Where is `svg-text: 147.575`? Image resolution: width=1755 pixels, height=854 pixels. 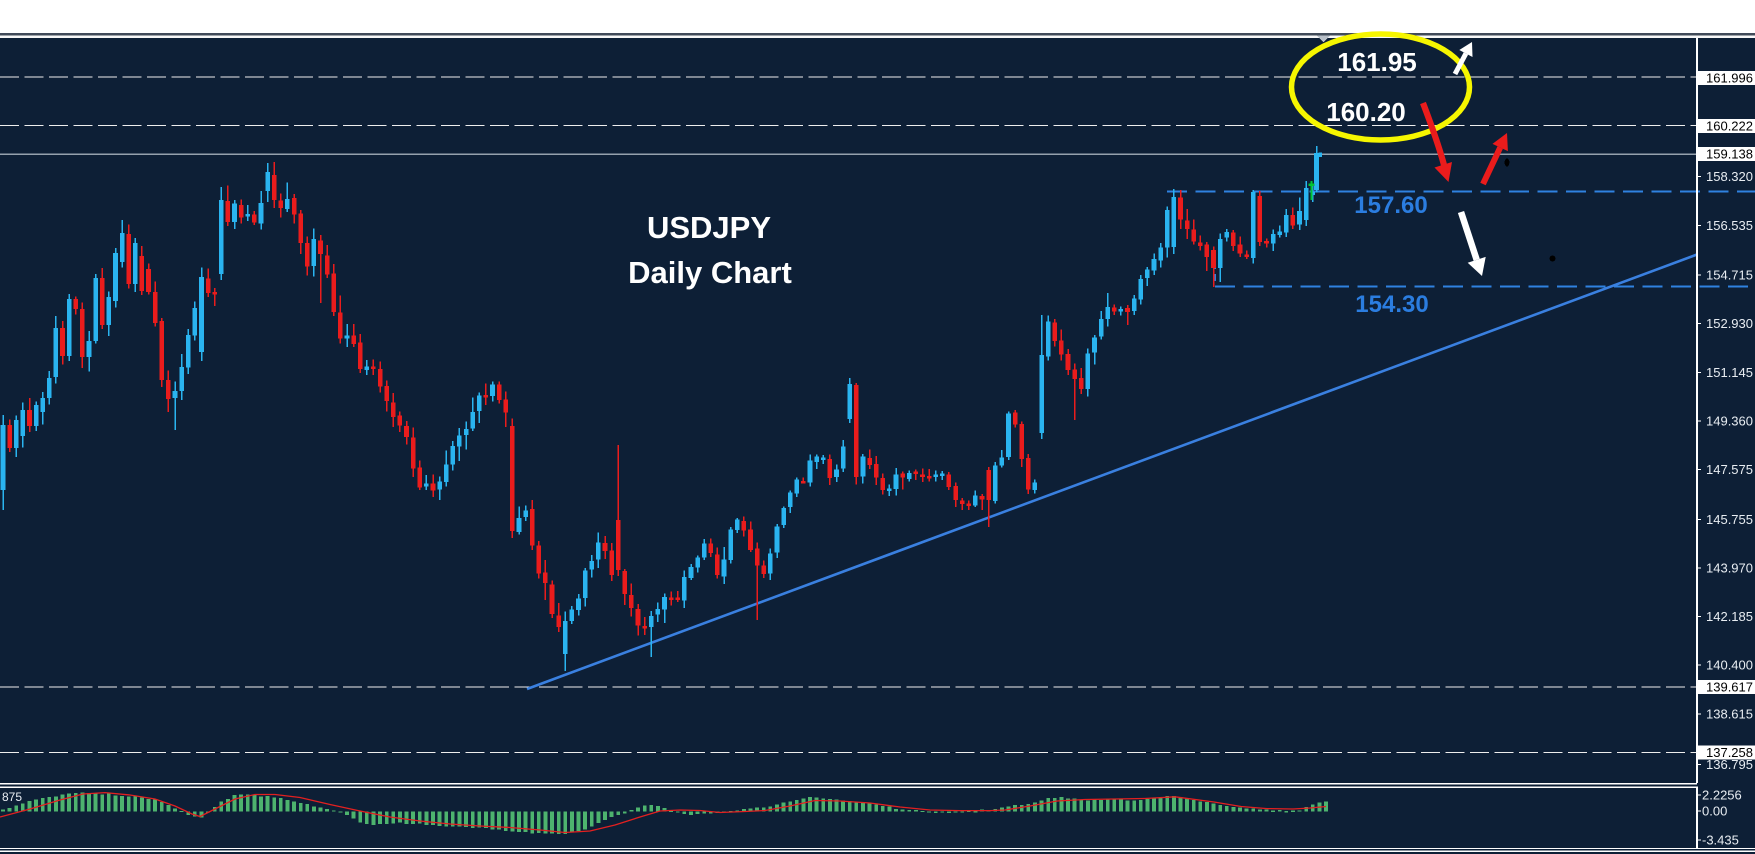 svg-text: 147.575 is located at coordinates (1729, 469).